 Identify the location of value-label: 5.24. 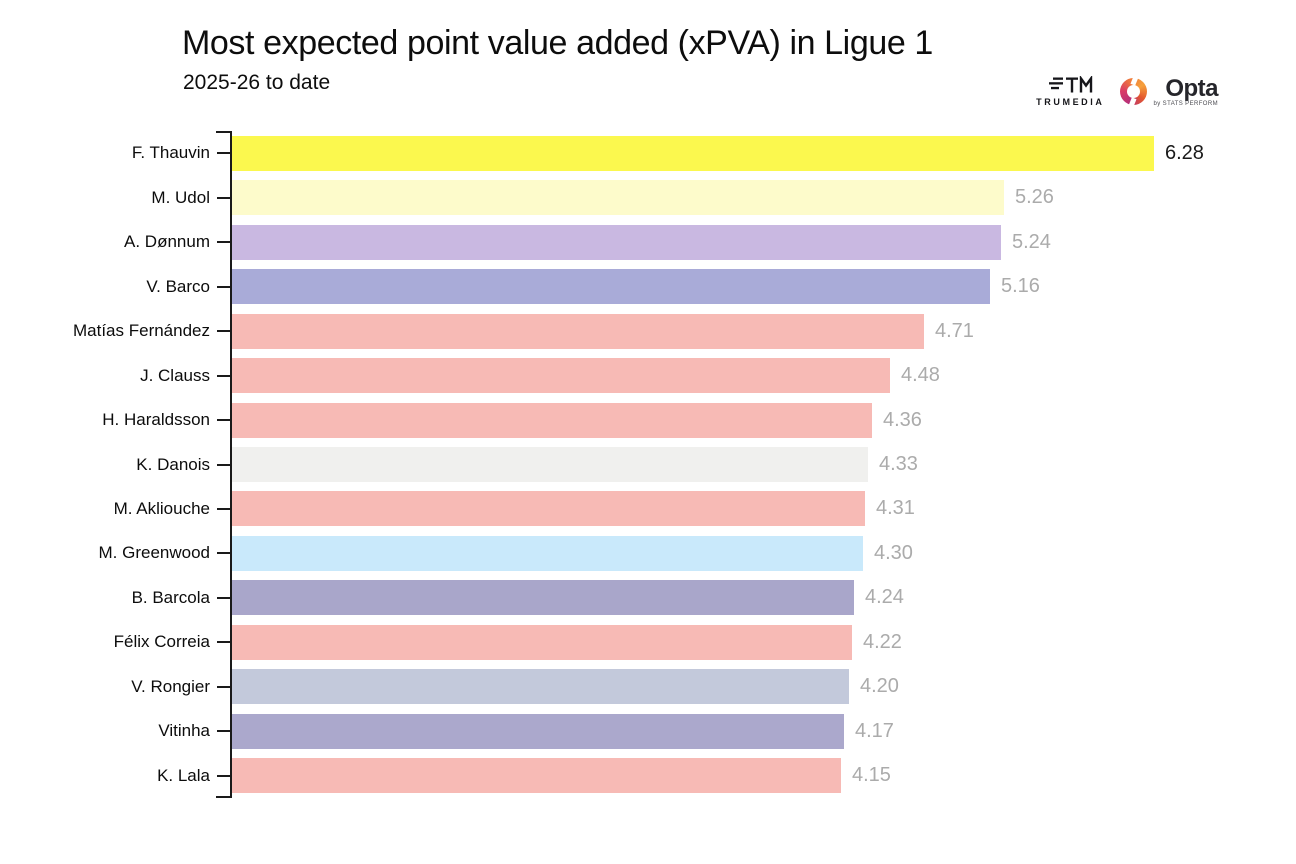
(1031, 241).